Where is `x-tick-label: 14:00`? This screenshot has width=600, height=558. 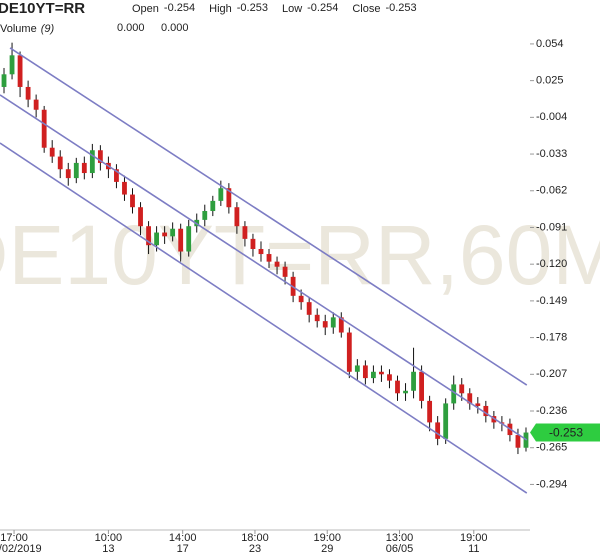
x-tick-label: 14:00 is located at coordinates (183, 538).